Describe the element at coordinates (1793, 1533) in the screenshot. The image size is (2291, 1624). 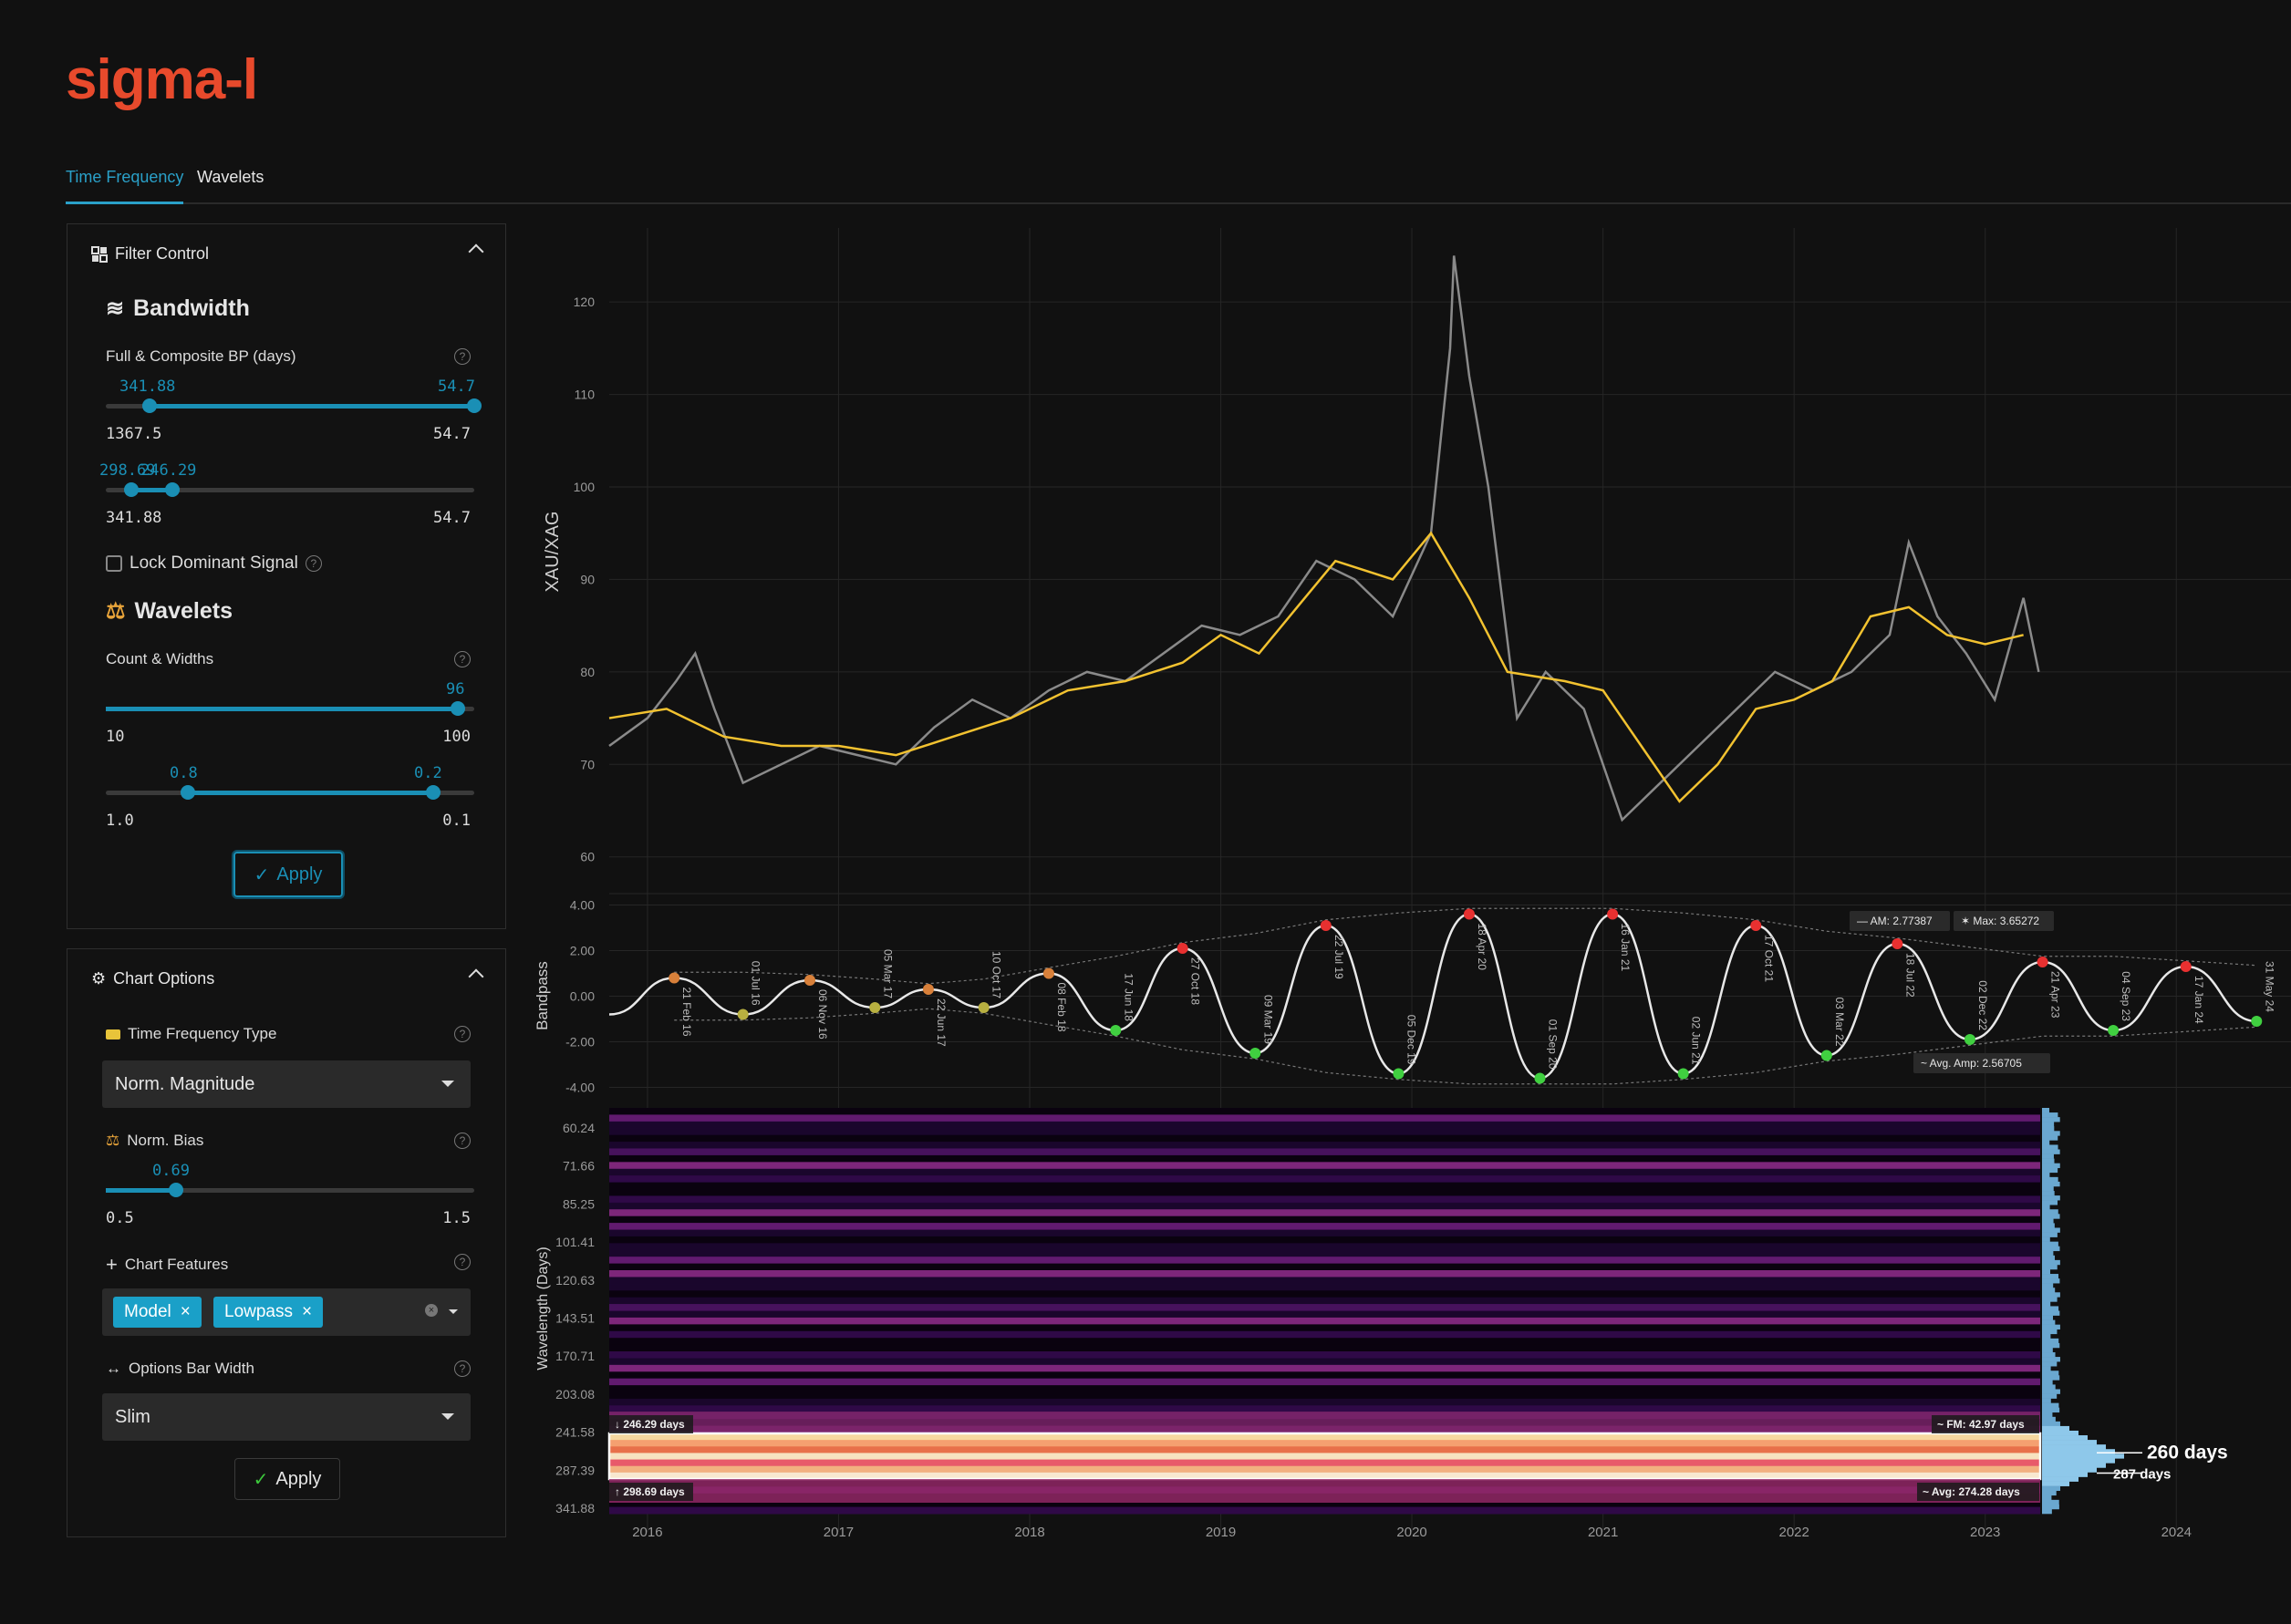
I see `x-tick-label: 2022` at that location.